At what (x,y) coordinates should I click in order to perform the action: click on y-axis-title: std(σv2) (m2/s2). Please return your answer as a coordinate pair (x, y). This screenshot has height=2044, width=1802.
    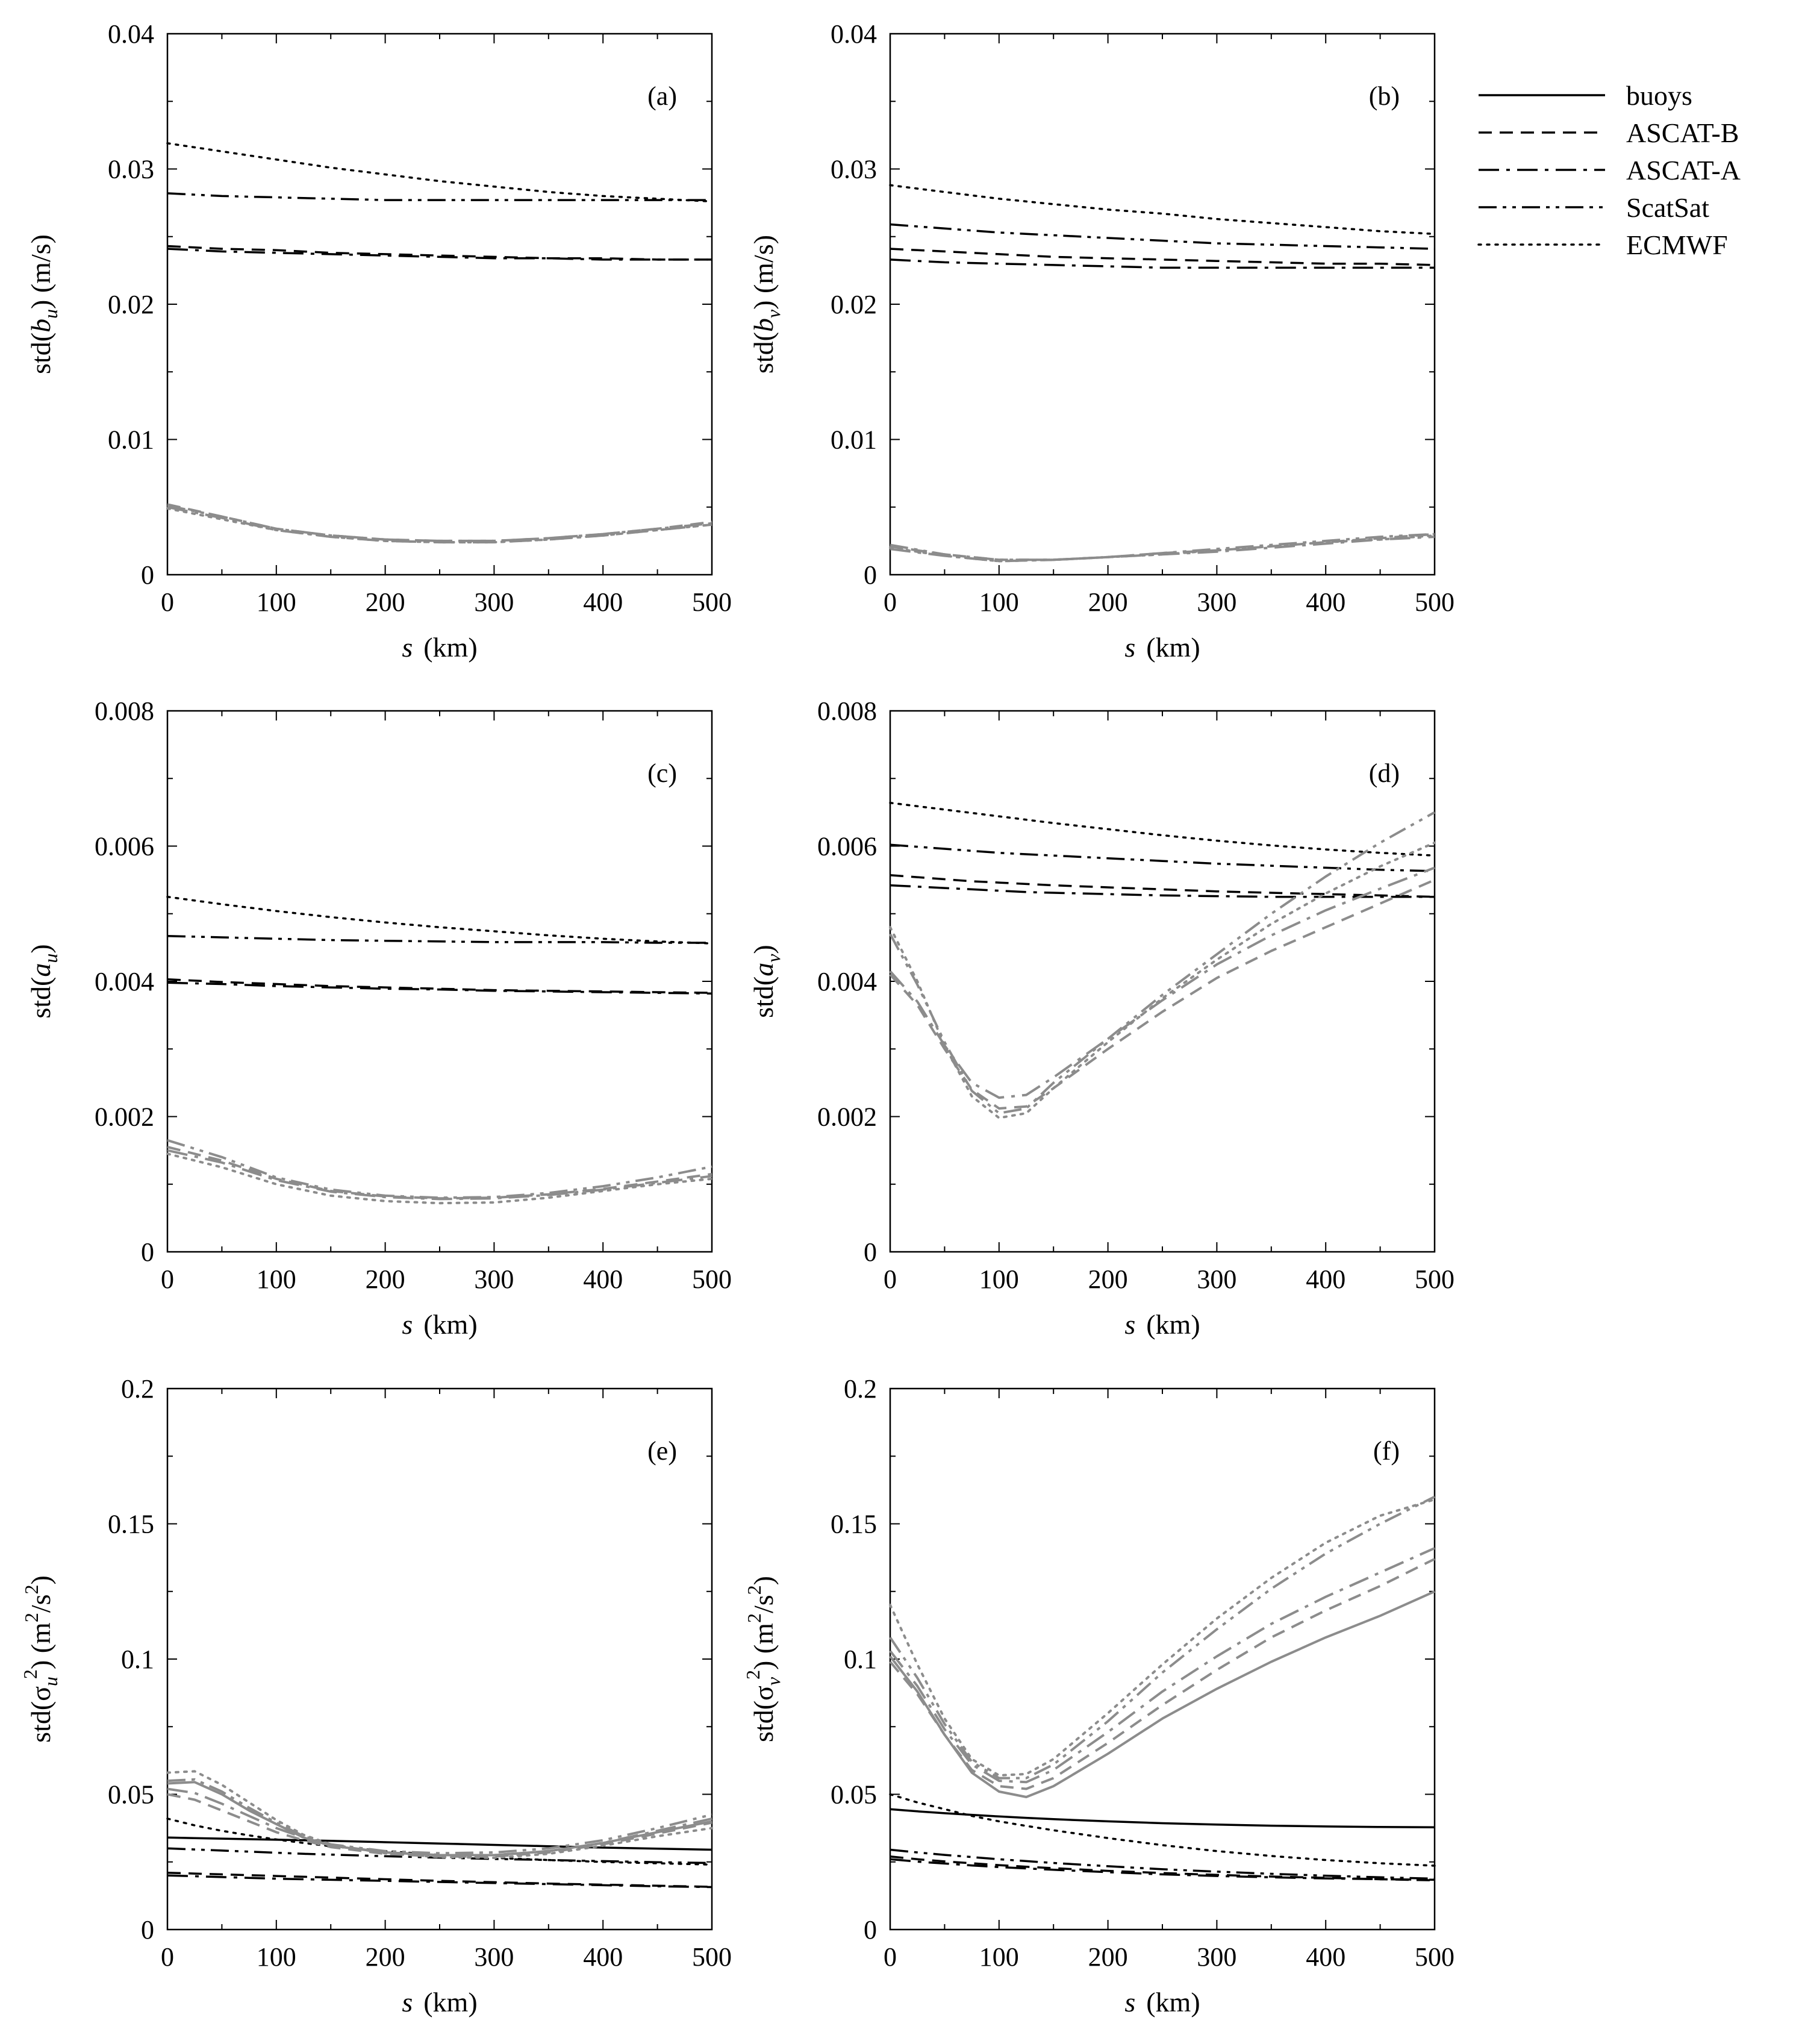
    Looking at the image, I should click on (763, 1659).